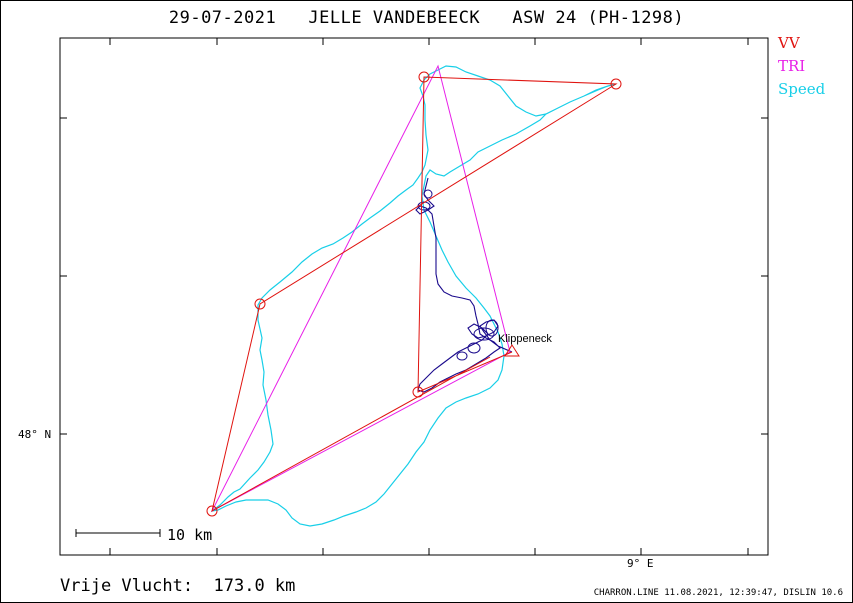 The height and width of the screenshot is (603, 853). What do you see at coordinates (792, 66) in the screenshot?
I see `legend-tri: TRI` at bounding box center [792, 66].